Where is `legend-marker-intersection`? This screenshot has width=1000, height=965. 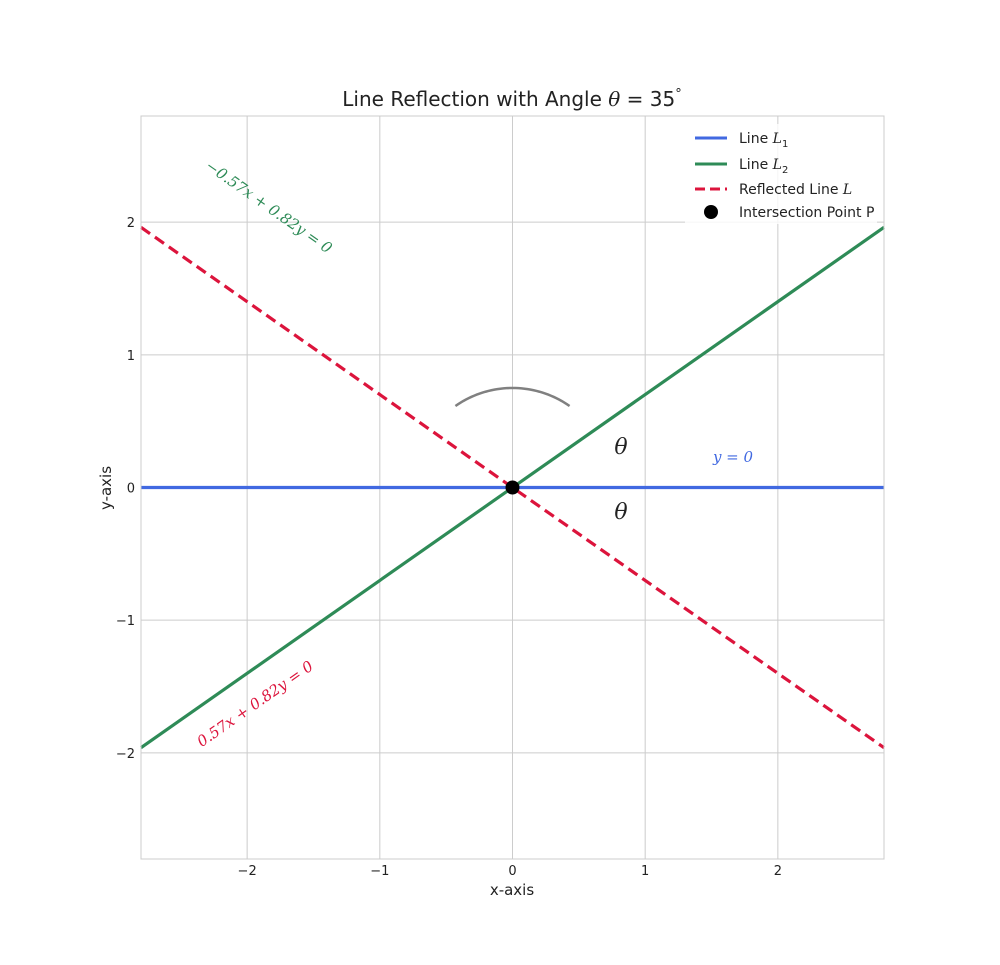 legend-marker-intersection is located at coordinates (711, 212).